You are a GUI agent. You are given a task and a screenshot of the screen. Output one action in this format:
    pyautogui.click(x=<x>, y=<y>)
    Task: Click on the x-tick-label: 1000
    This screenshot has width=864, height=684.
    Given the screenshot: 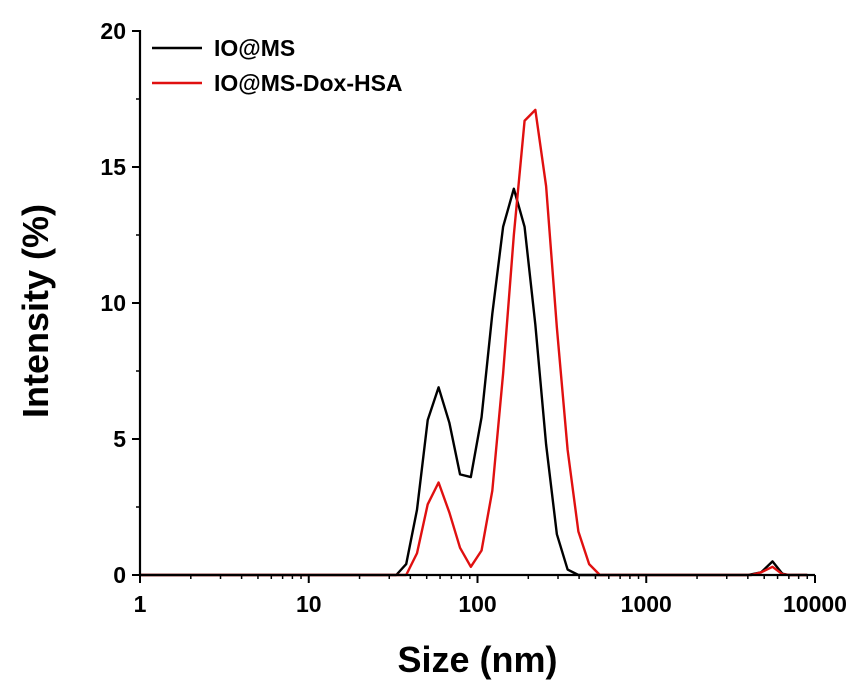 What is the action you would take?
    pyautogui.click(x=646, y=604)
    